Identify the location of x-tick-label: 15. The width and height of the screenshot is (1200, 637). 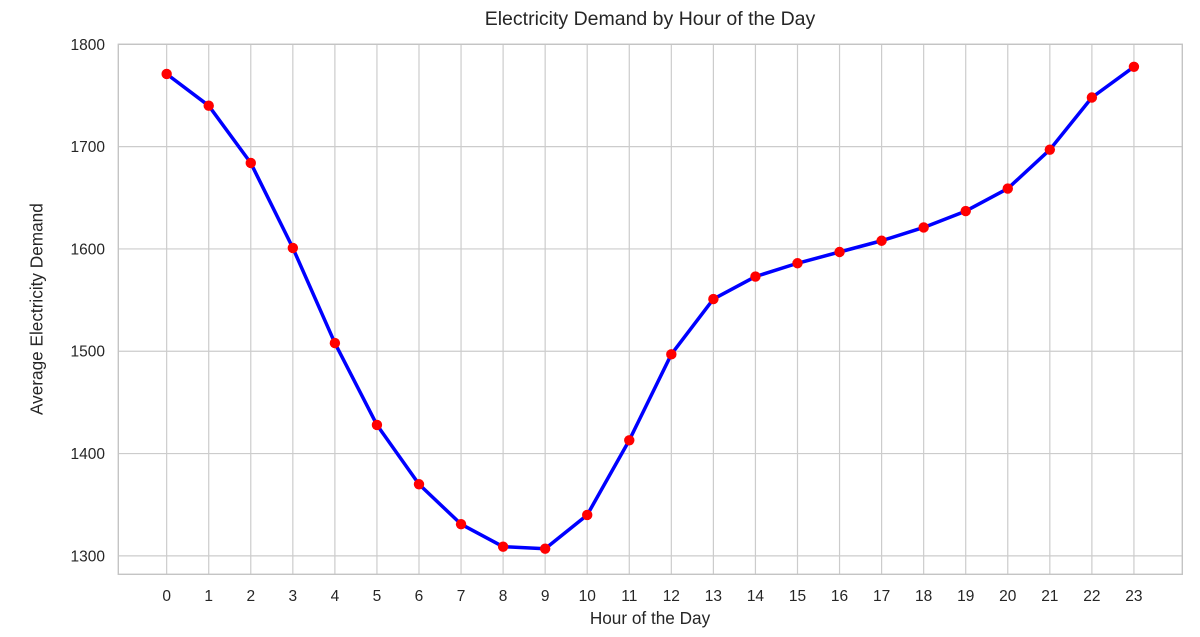
(797, 596).